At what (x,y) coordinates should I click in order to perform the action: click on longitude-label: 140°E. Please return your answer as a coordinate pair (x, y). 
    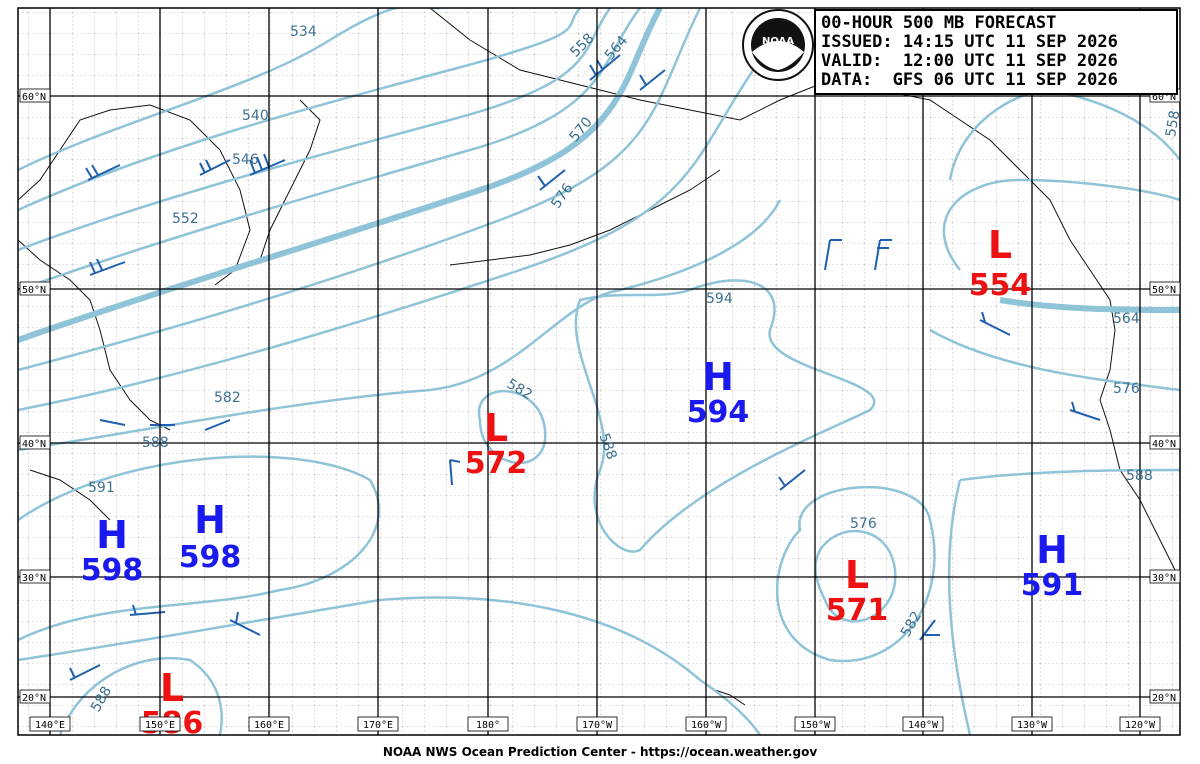
    Looking at the image, I should click on (50, 725).